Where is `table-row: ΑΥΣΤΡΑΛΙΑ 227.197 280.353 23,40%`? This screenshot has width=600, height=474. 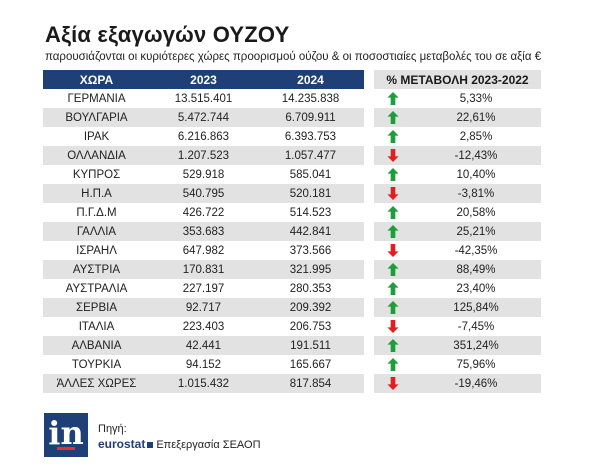
table-row: ΑΥΣΤΡΑΛΙΑ 227.197 280.353 23,40% is located at coordinates (292, 288).